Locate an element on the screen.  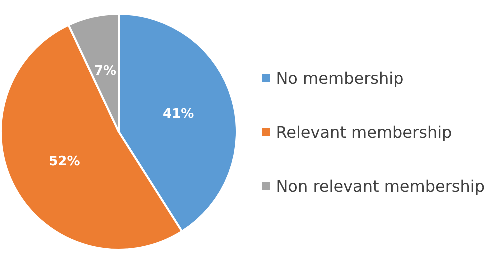
data-label: 52% is located at coordinates (64, 162).